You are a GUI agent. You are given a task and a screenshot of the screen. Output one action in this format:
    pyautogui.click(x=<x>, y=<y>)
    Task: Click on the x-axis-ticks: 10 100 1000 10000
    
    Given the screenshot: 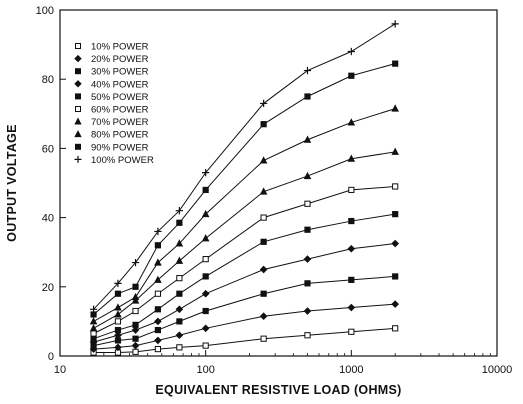 What is the action you would take?
    pyautogui.click(x=283, y=363)
    